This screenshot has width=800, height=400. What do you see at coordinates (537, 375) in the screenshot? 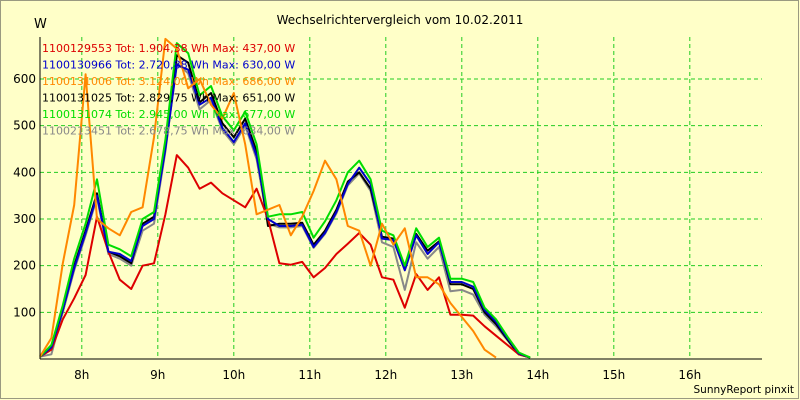
I see `x-tick-label: 14h` at bounding box center [537, 375].